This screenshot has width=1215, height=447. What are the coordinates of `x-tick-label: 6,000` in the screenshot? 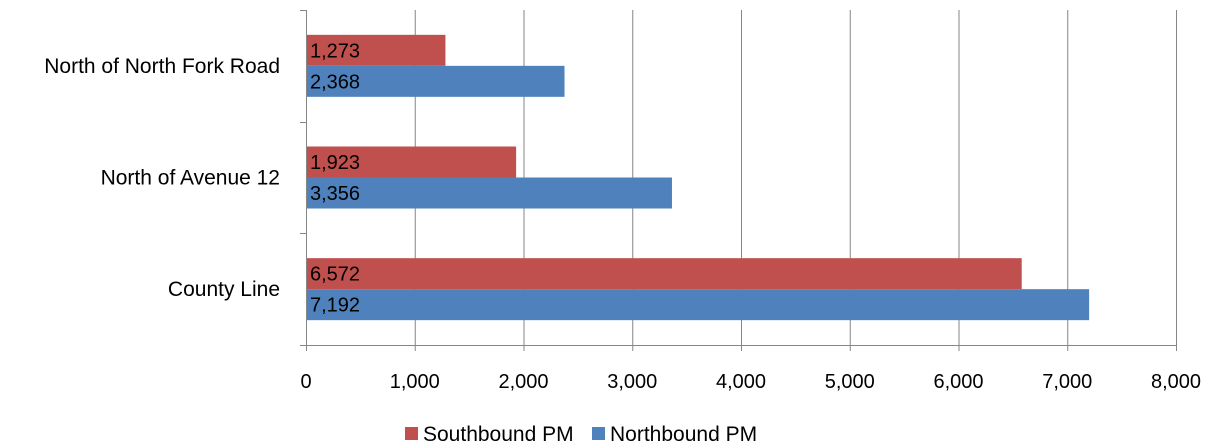 It's located at (958, 382).